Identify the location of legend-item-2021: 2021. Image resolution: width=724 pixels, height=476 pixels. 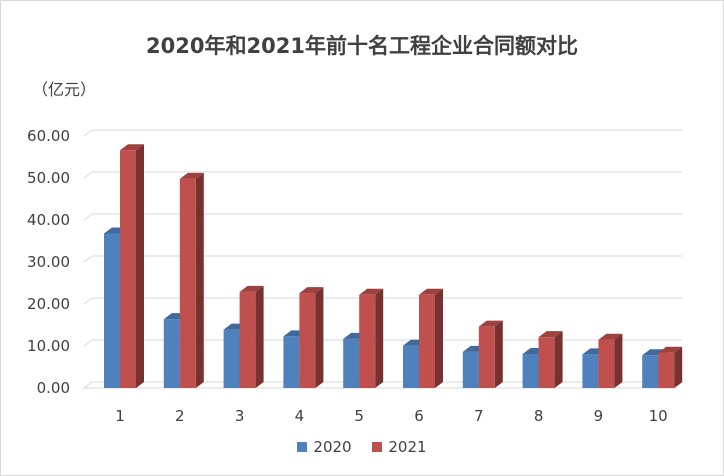
(399, 447).